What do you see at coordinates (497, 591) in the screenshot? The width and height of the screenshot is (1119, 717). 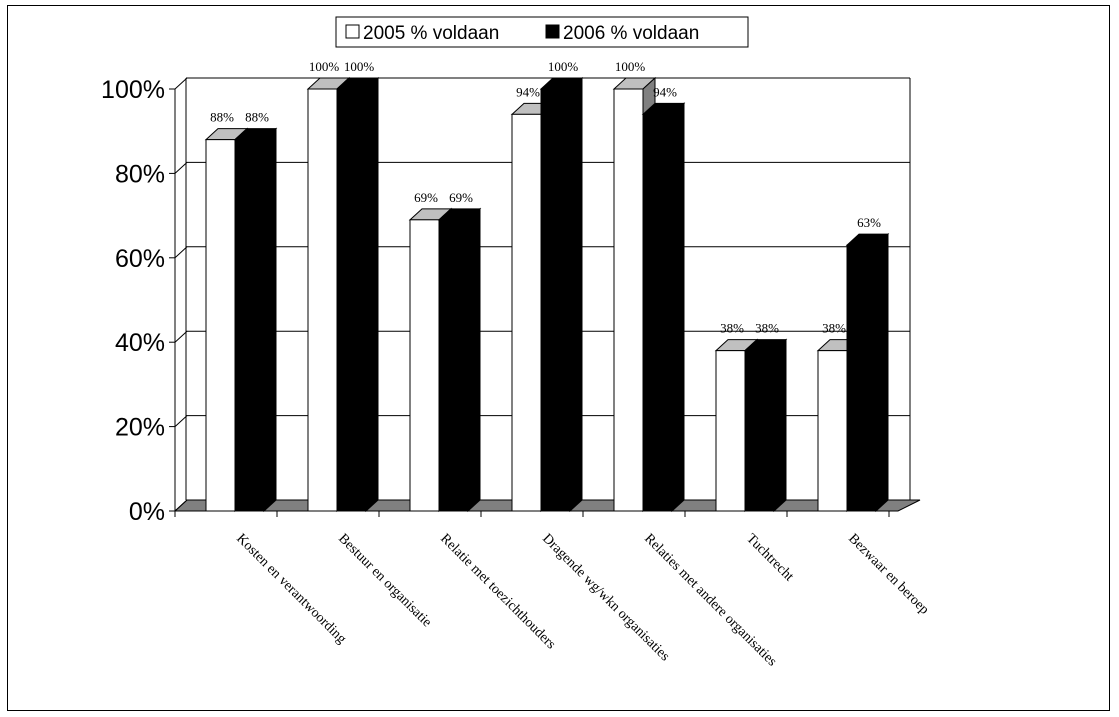 I see `category-label: Relatie met toezichthouders` at bounding box center [497, 591].